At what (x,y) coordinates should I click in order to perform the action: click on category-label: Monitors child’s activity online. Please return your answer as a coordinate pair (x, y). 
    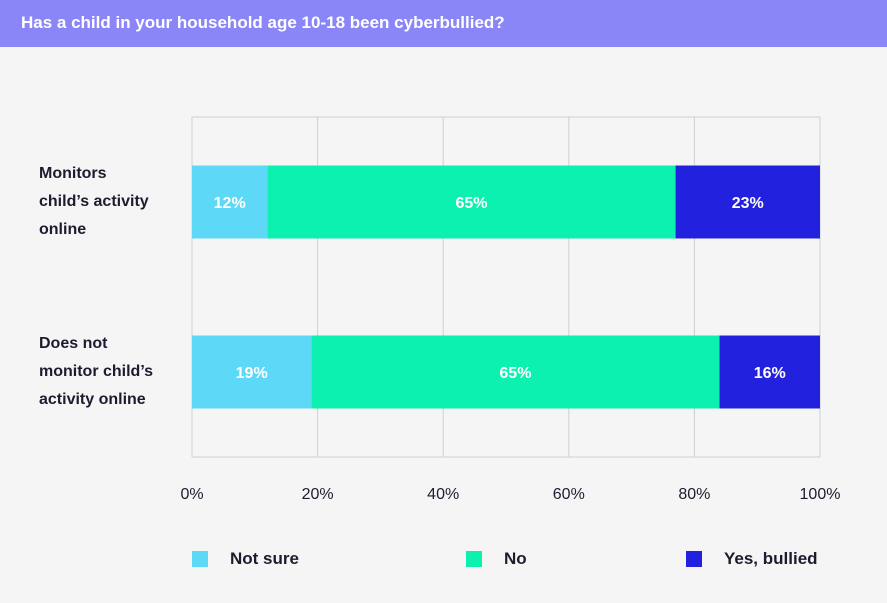
    Looking at the image, I should click on (114, 202).